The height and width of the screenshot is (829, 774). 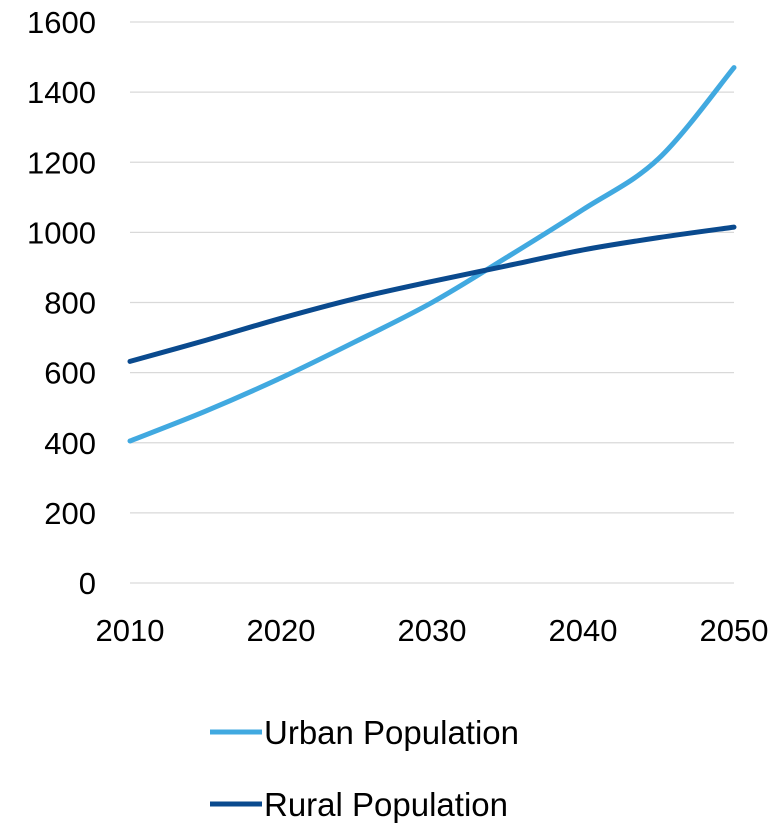 I want to click on y-tick-label: 1200, so click(x=61, y=162).